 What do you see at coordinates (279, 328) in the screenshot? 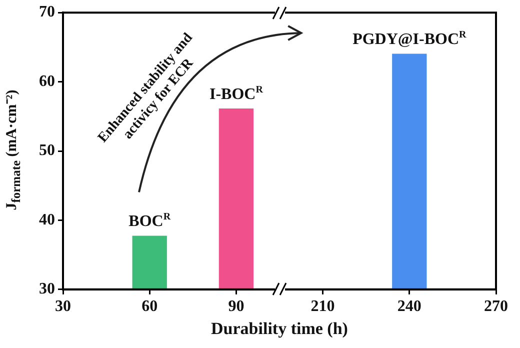
I see `x-axis-title: Durability time (h)` at bounding box center [279, 328].